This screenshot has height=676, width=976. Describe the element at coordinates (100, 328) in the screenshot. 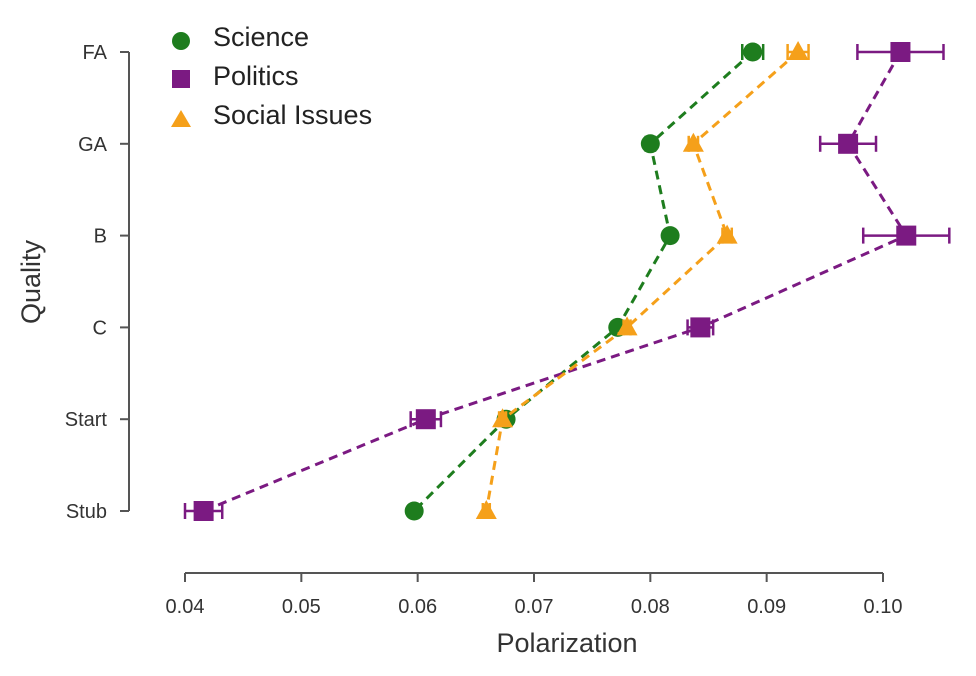

I see `y-tick-label: C` at that location.